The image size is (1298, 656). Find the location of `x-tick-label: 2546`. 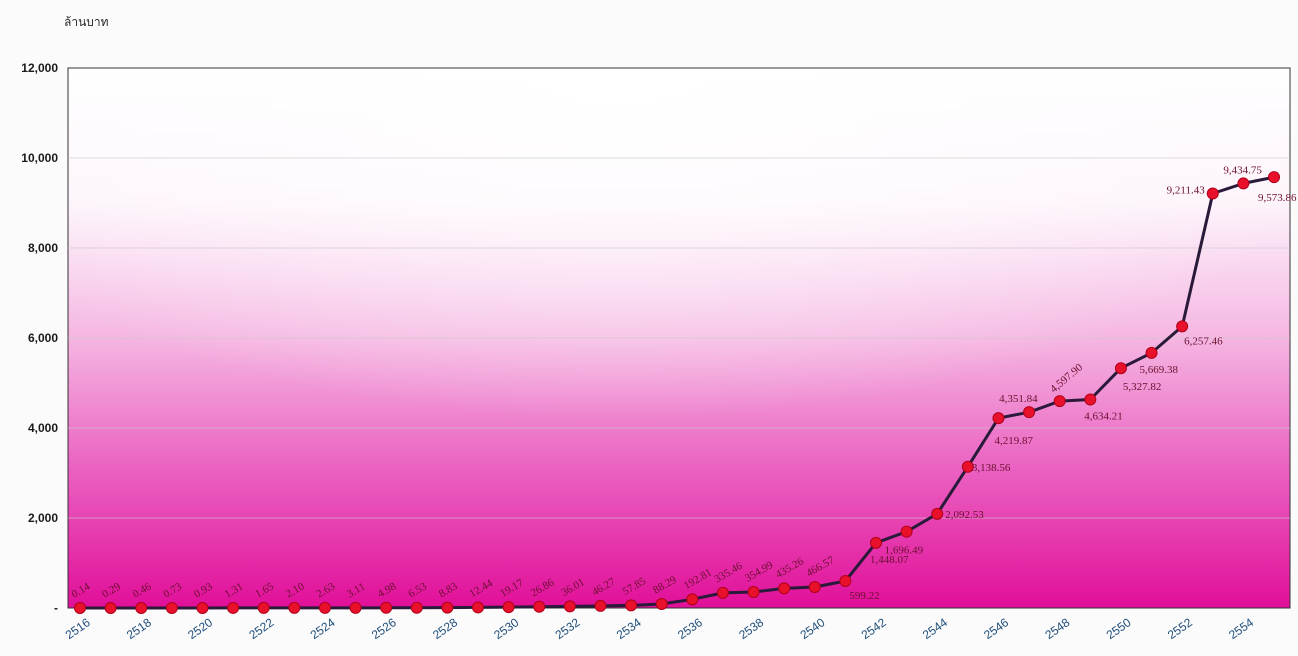

x-tick-label: 2546 is located at coordinates (996, 628).